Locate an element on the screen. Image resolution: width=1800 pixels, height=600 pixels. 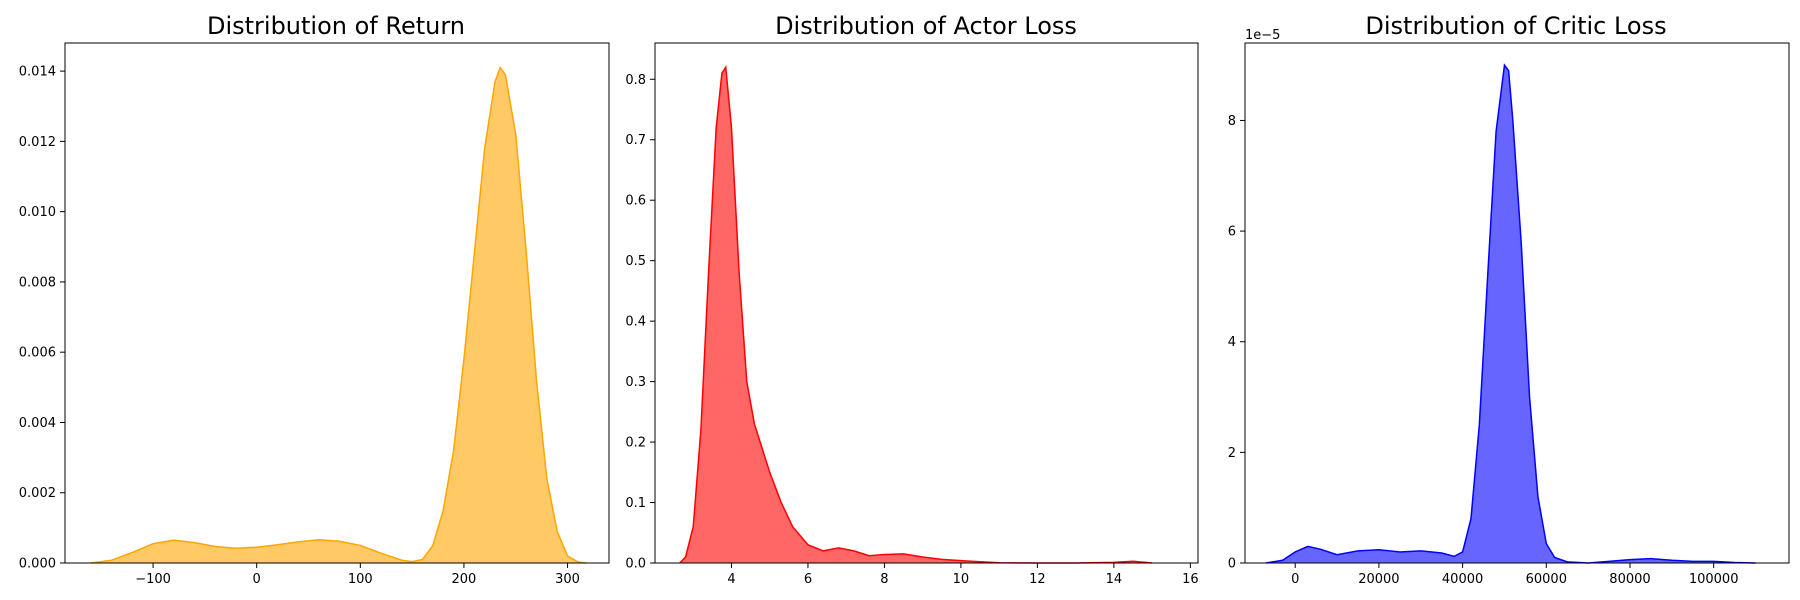
critic-loss-y-tick-label: 0 is located at coordinates (1232, 564).